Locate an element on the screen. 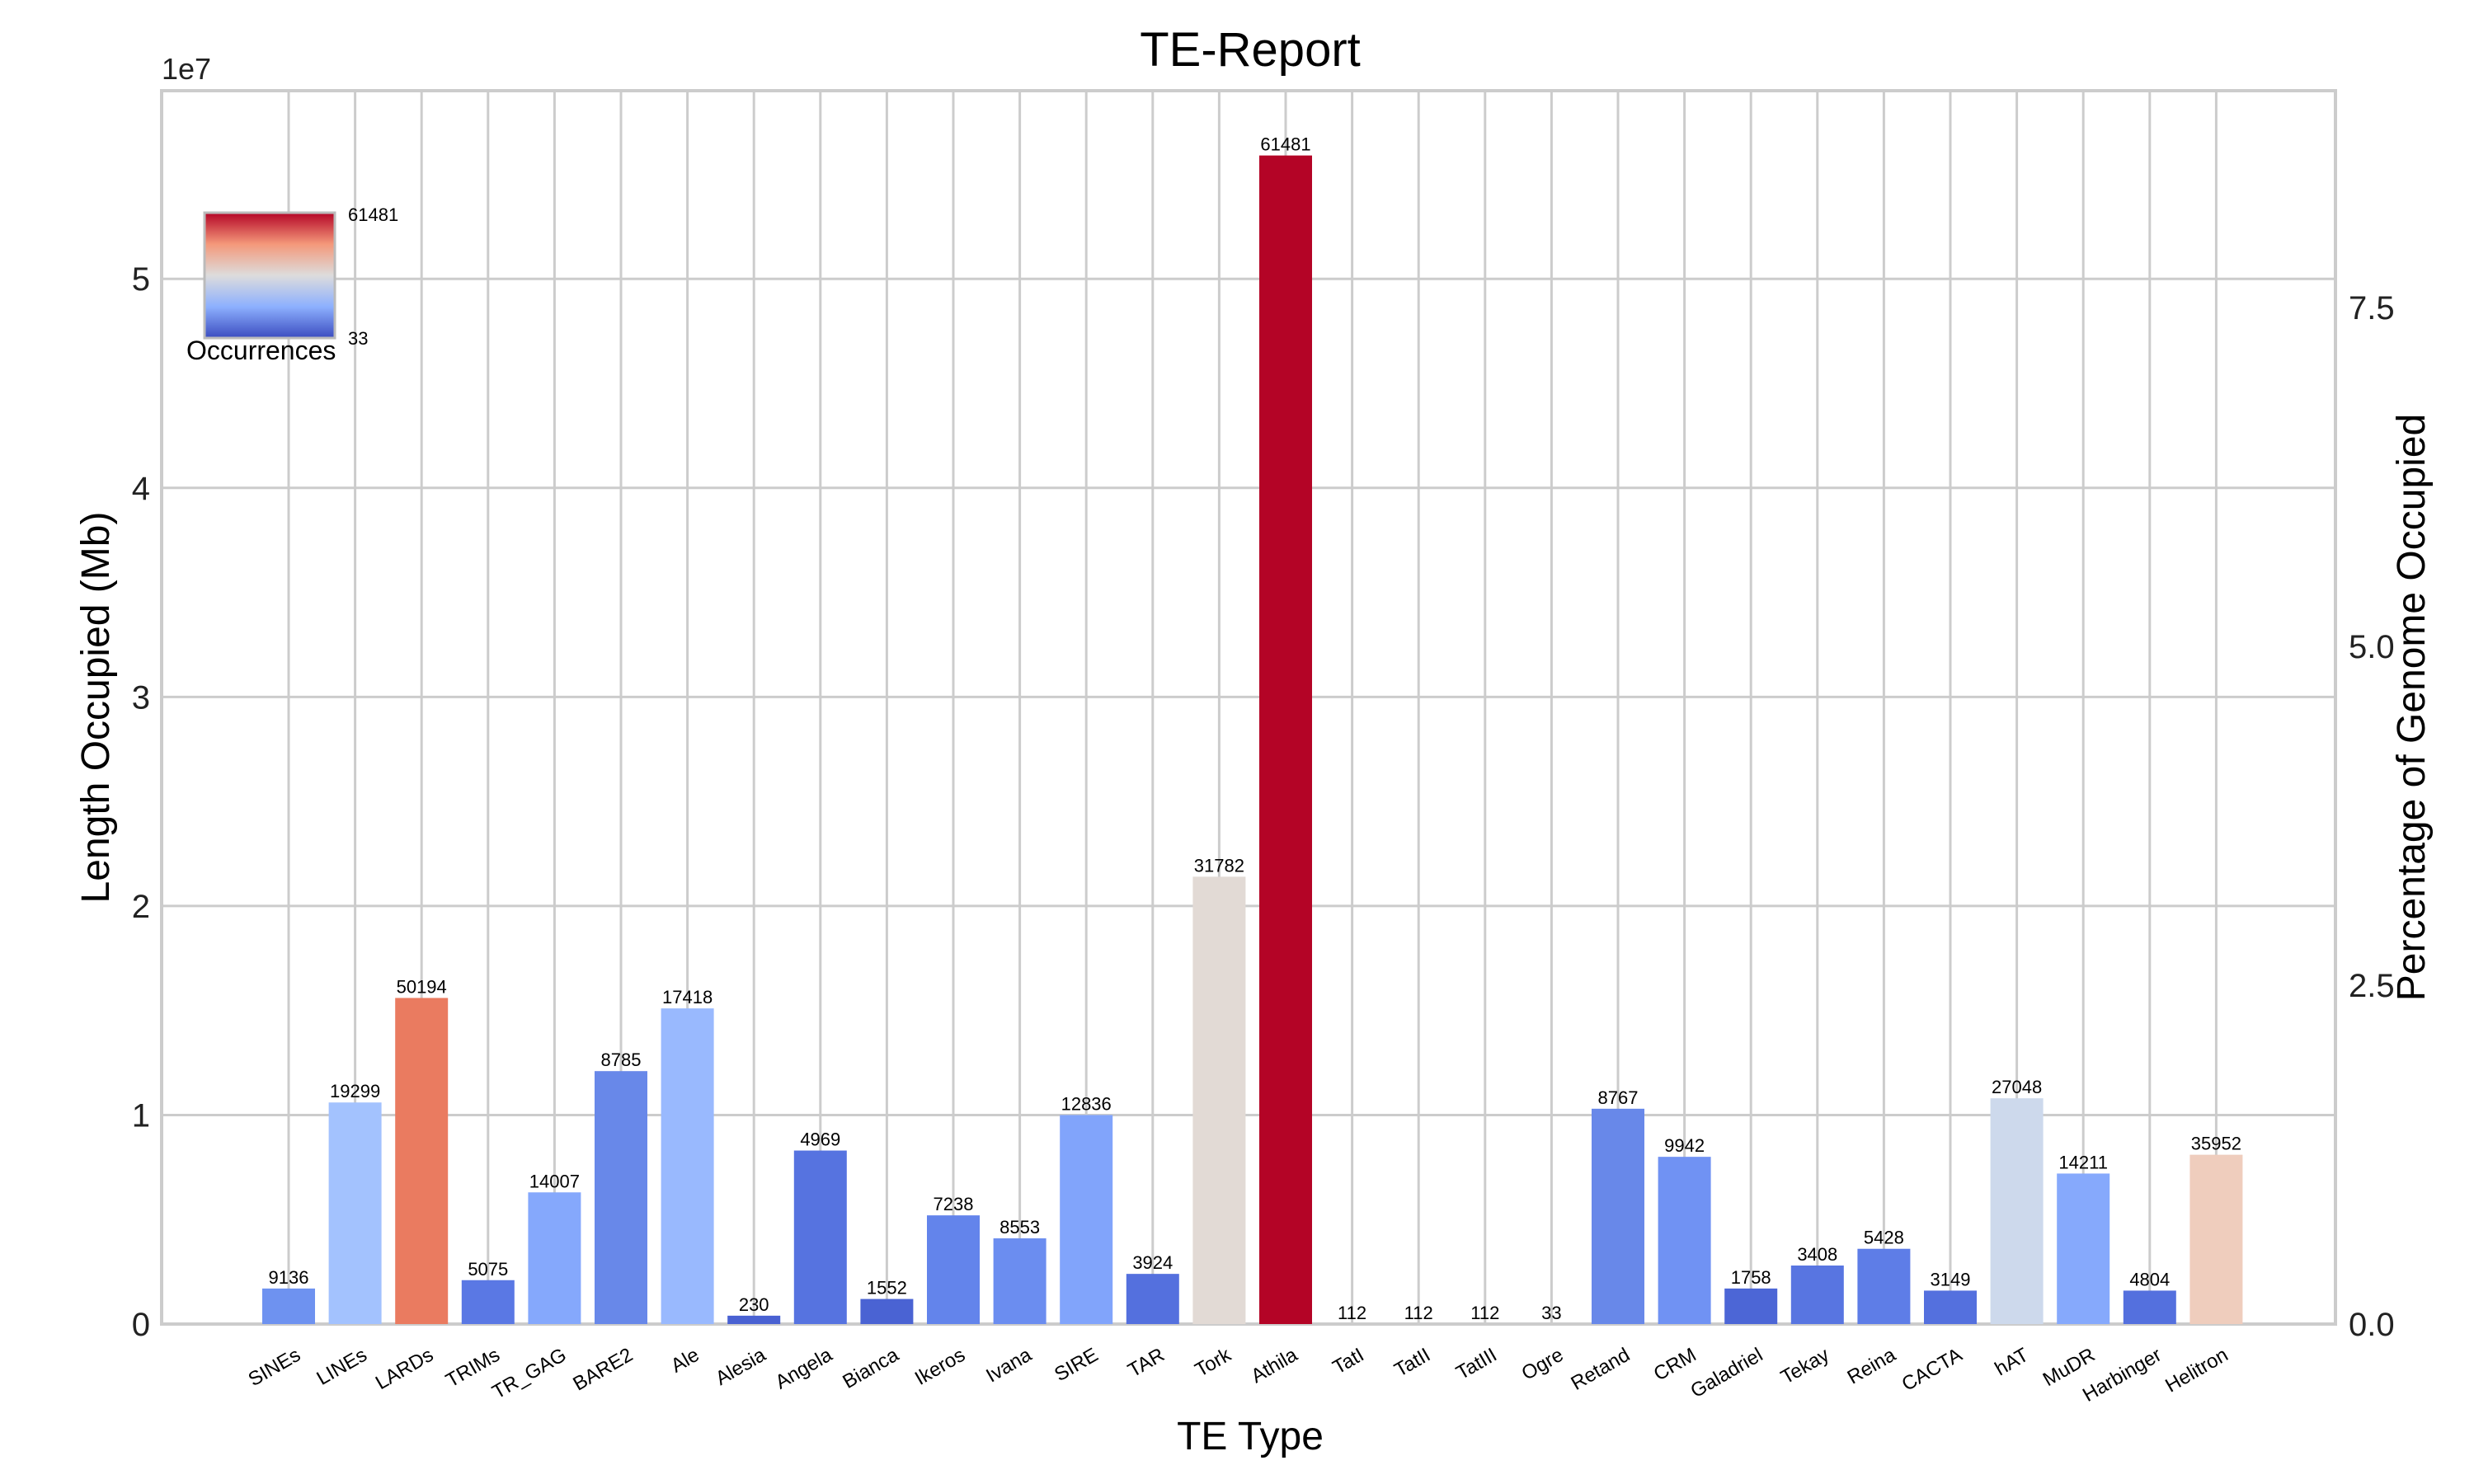 Image resolution: width=2474 pixels, height=1484 pixels. data-label-hAT: 27048 is located at coordinates (2017, 1087).